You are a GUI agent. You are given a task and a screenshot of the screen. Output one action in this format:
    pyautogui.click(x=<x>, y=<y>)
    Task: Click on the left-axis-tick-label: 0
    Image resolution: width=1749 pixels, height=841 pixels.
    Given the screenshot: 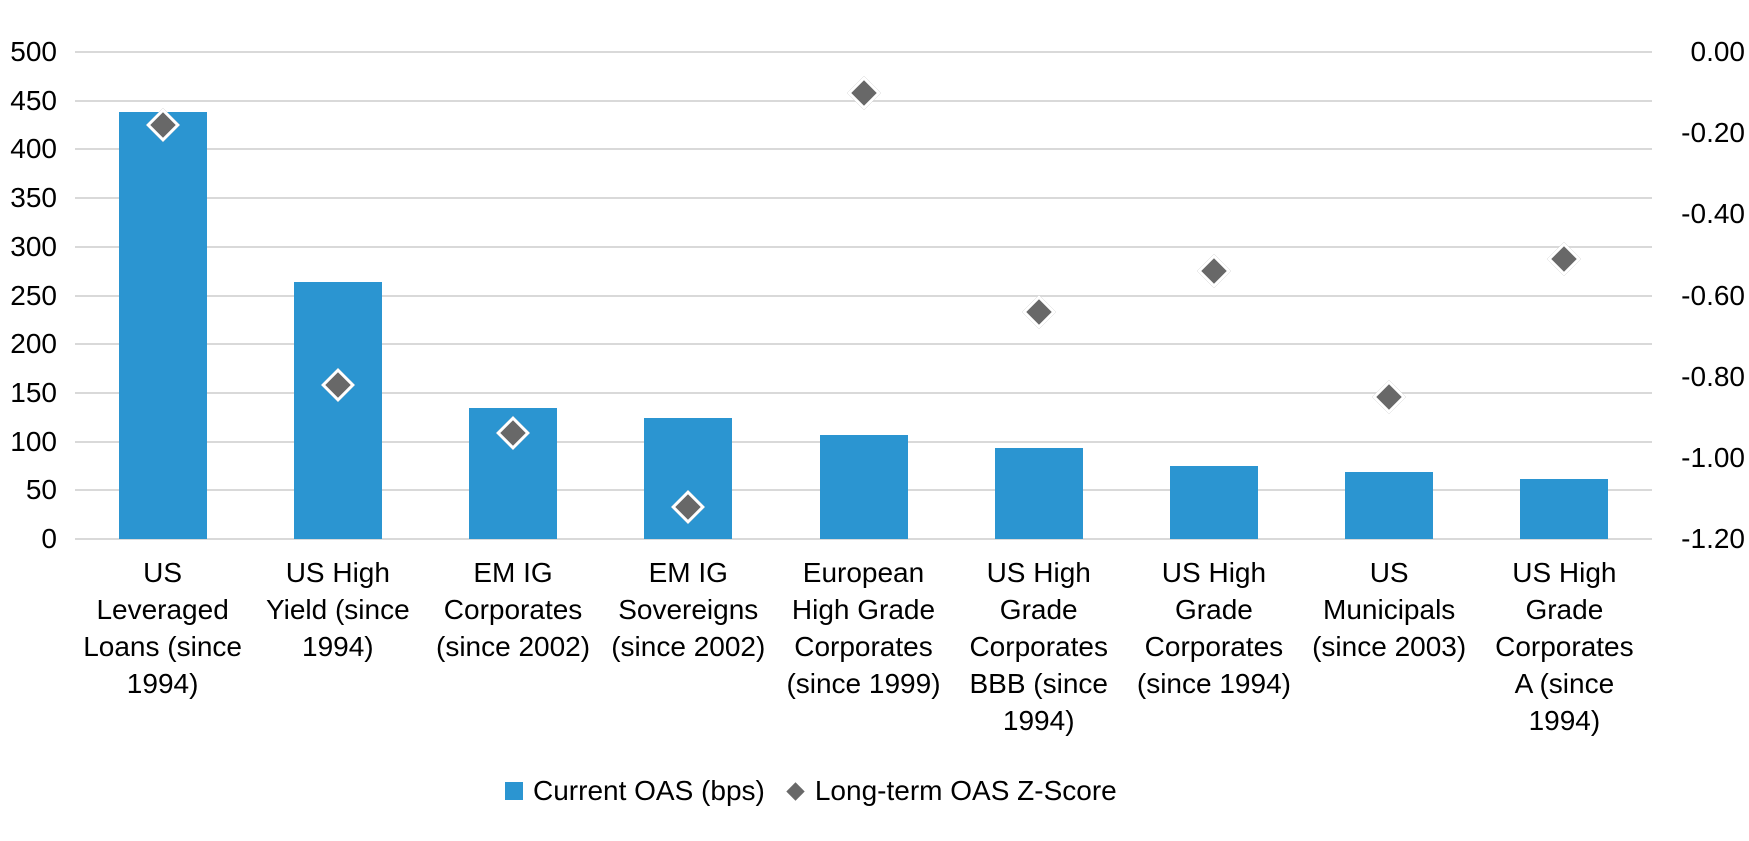 What is the action you would take?
    pyautogui.click(x=49, y=538)
    